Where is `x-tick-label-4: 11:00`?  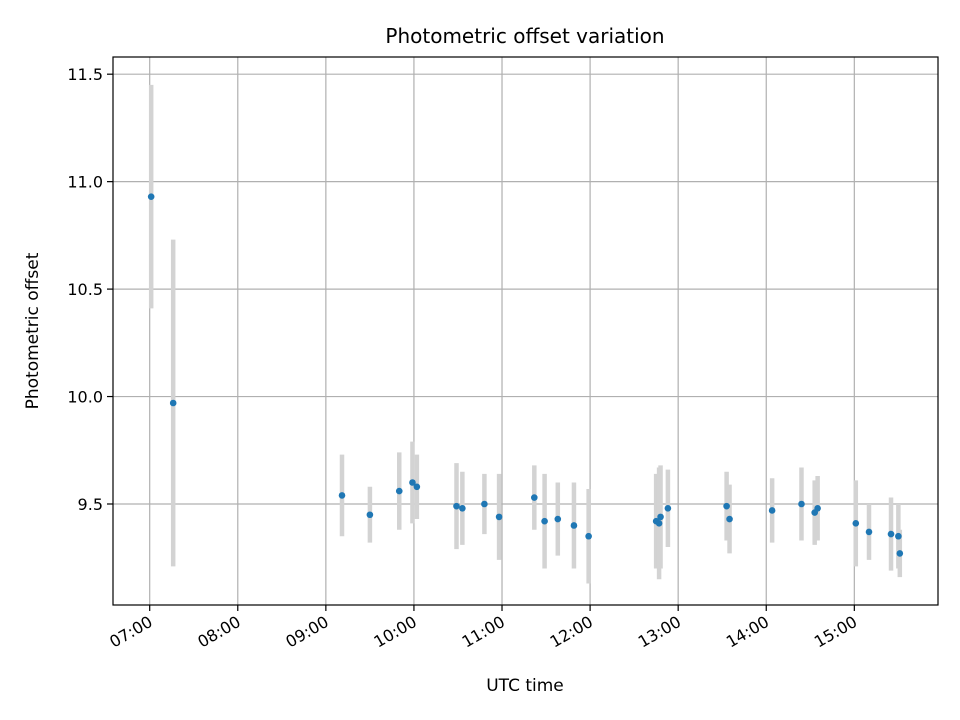
x-tick-label-4: 11:00 is located at coordinates (483, 632).